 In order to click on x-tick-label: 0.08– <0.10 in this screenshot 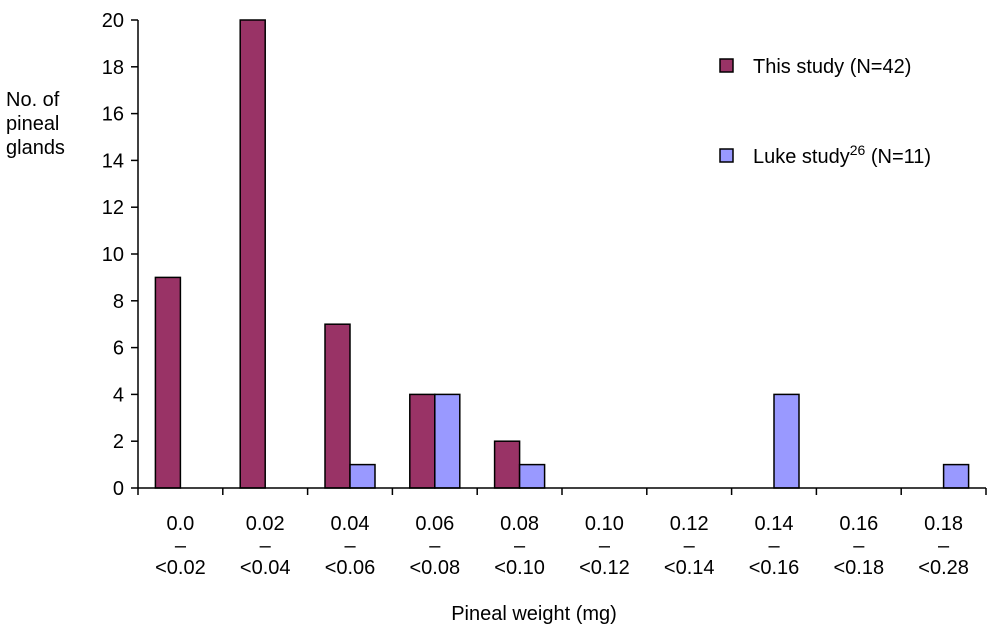, I will do `click(519, 546)`.